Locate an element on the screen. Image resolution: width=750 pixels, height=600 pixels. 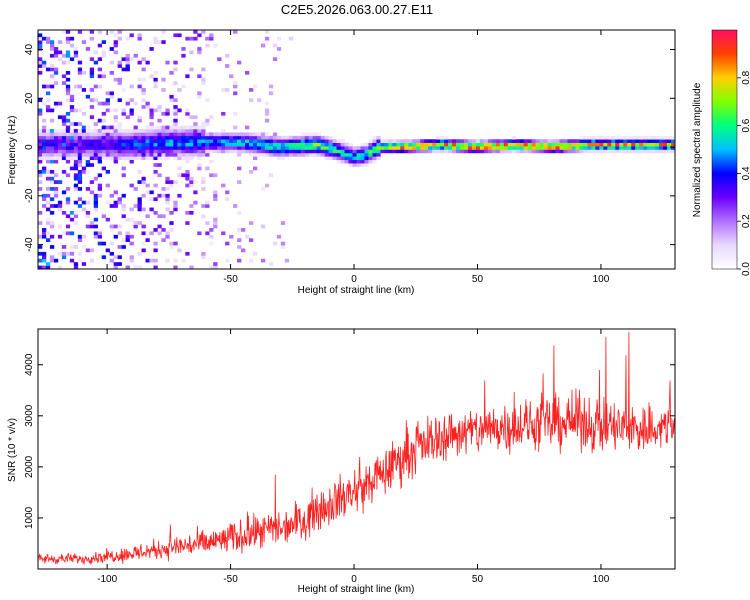
y-tick-label: 0 is located at coordinates (29, 147).